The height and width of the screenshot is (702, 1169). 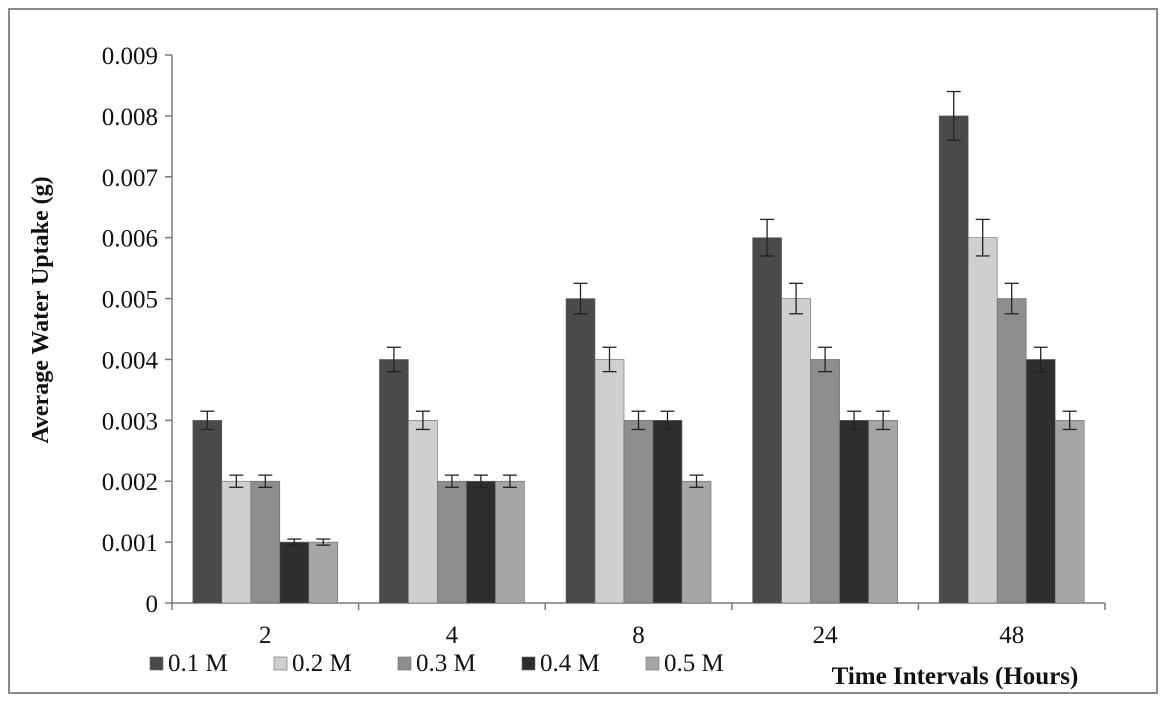 What do you see at coordinates (152, 604) in the screenshot?
I see `y-tick-label: 0` at bounding box center [152, 604].